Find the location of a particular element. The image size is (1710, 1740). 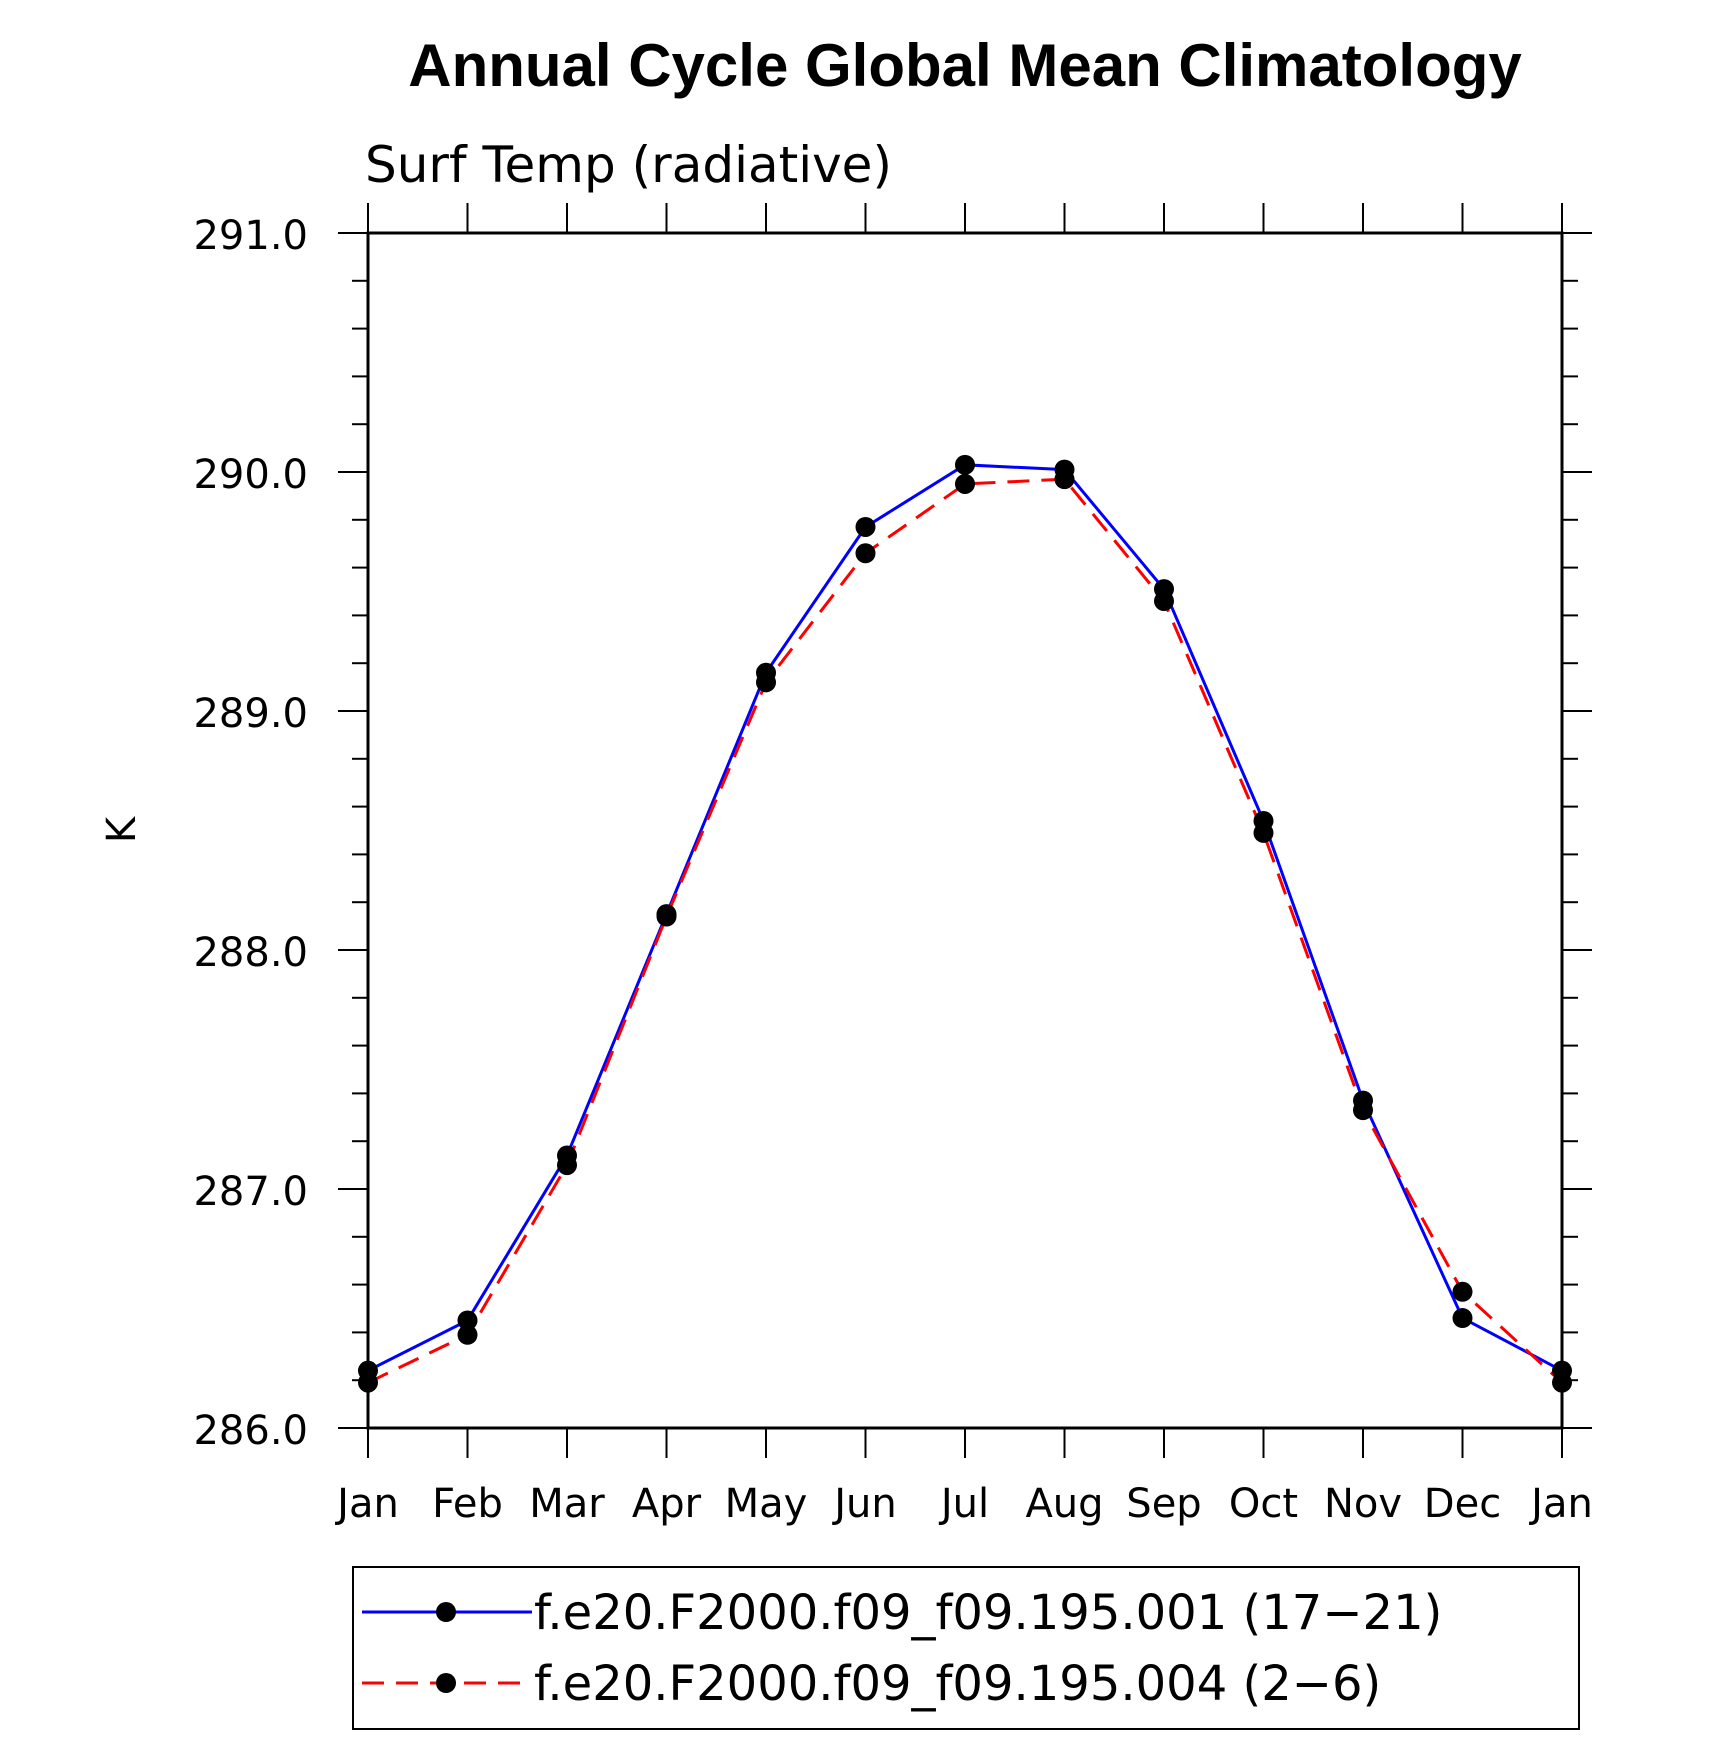

chart-subtitle: Surf Temp (radiative) is located at coordinates (628, 165).